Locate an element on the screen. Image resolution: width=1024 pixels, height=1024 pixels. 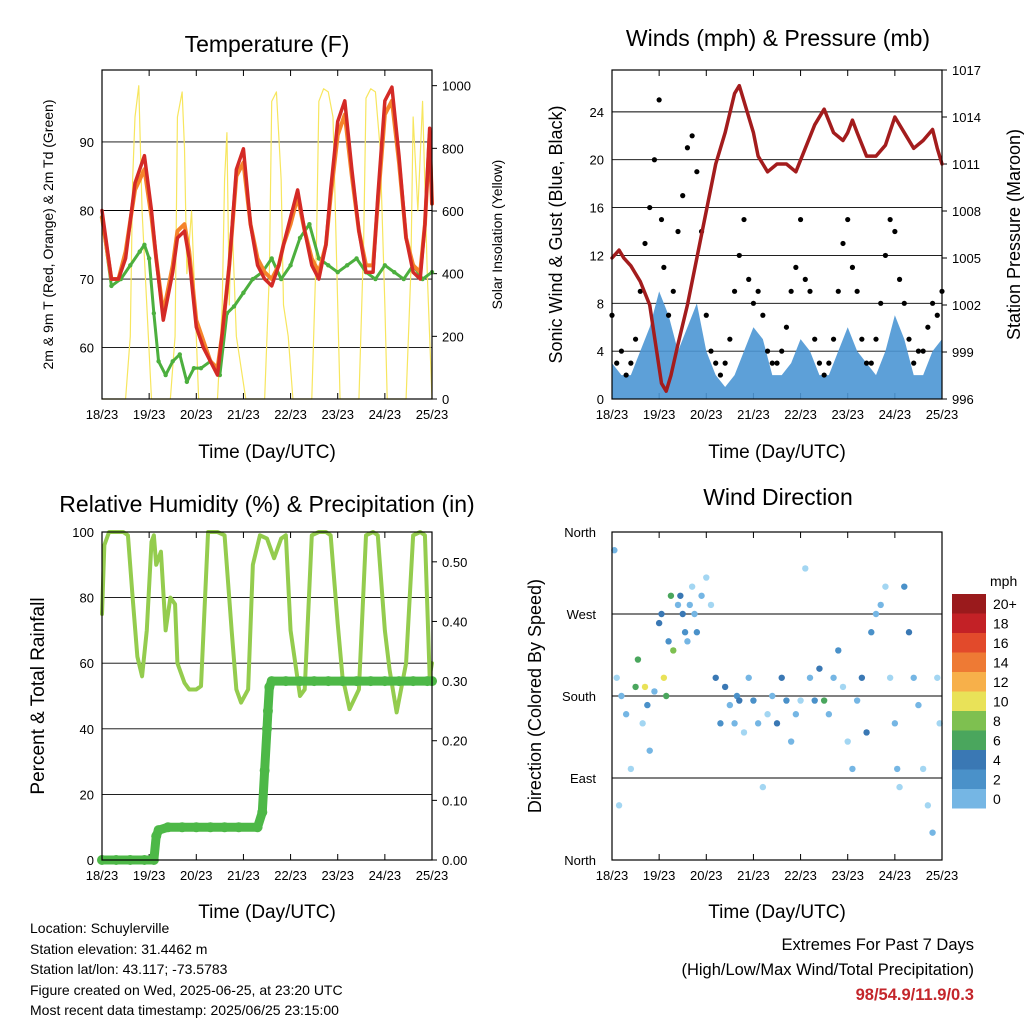
legend-label: 20+ is located at coordinates (1005, 604).